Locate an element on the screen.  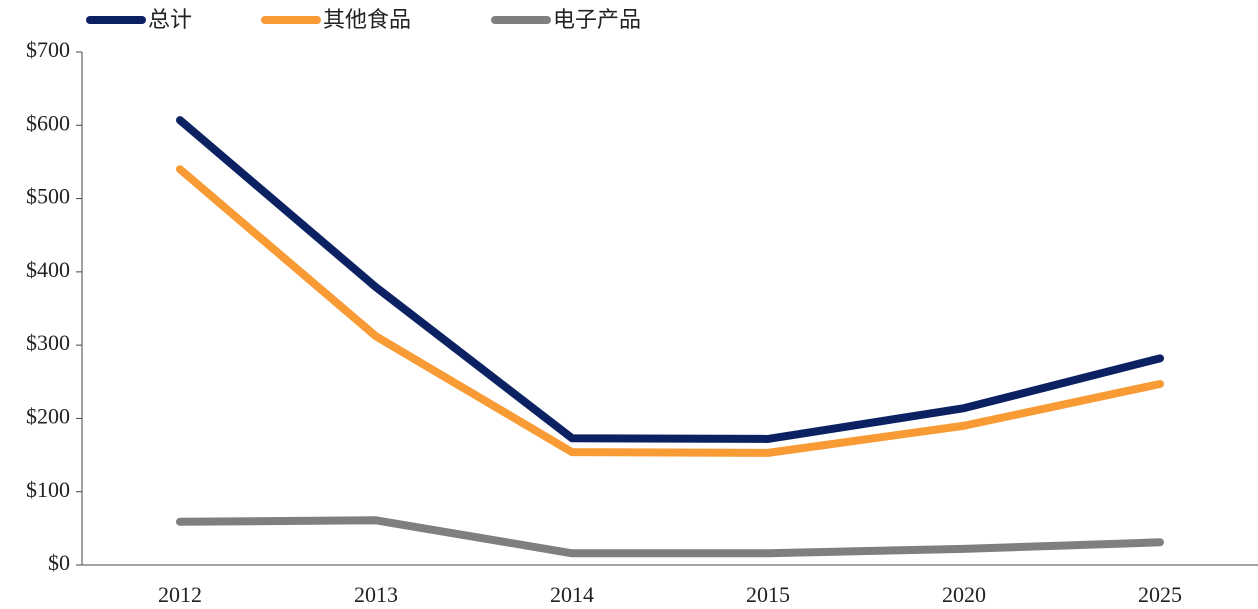
line-series is located at coordinates (670, 537).